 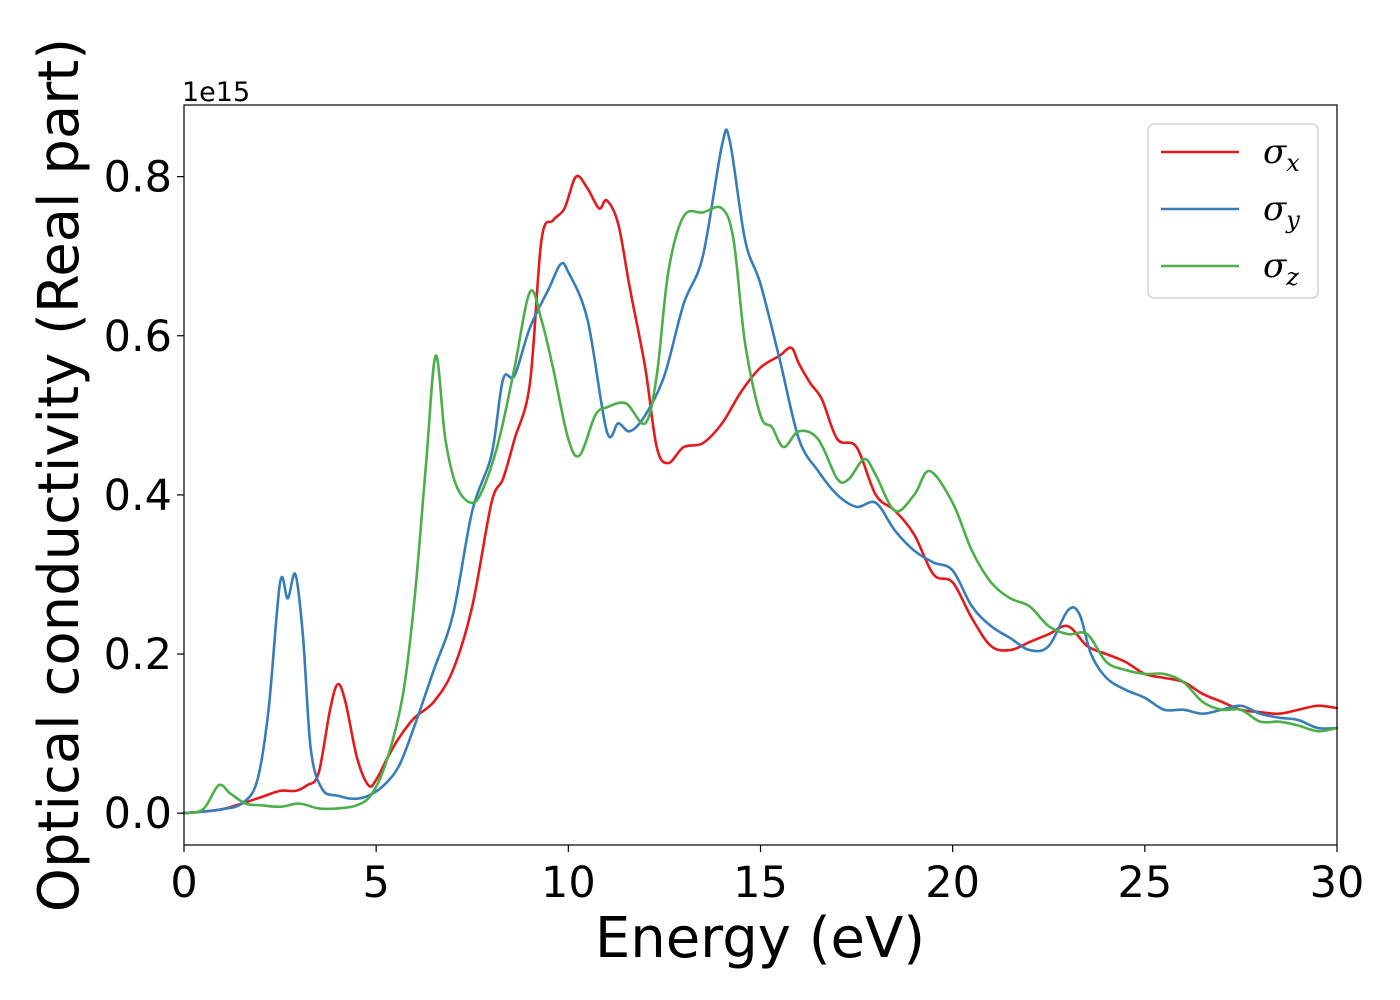 I want to click on legend-label-z: σz, so click(x=1281, y=268).